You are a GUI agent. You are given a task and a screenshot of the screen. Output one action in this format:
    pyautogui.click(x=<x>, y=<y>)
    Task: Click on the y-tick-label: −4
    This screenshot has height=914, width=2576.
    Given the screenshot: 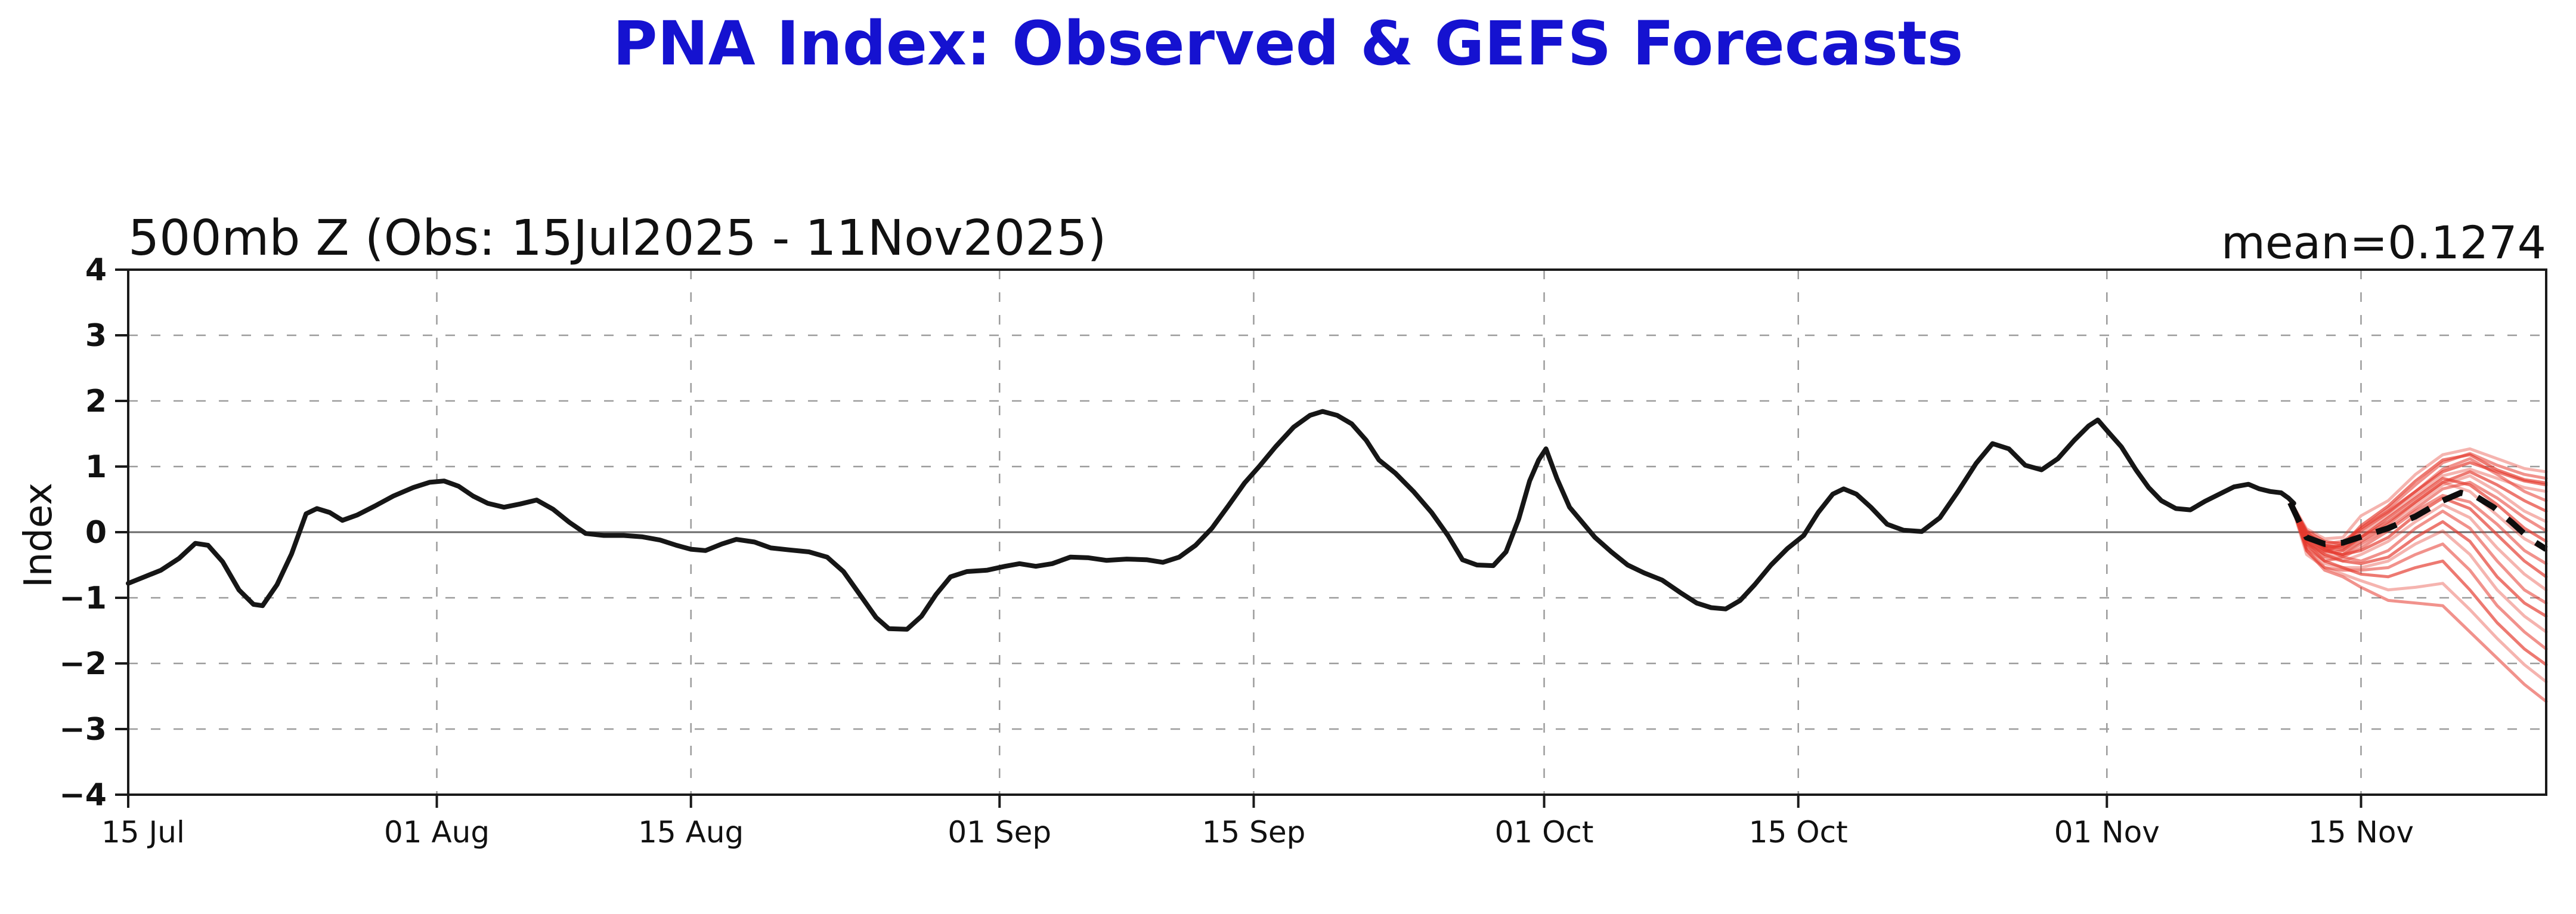 What is the action you would take?
    pyautogui.click(x=83, y=795)
    